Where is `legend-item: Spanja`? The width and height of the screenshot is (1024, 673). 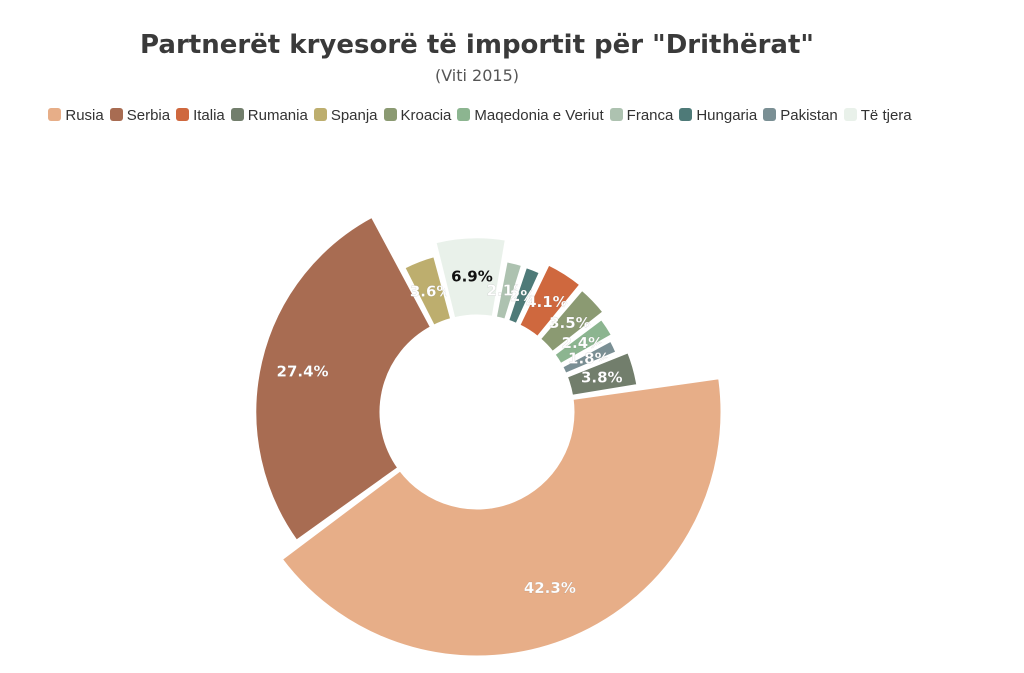
legend-item: Spanja is located at coordinates (345, 116).